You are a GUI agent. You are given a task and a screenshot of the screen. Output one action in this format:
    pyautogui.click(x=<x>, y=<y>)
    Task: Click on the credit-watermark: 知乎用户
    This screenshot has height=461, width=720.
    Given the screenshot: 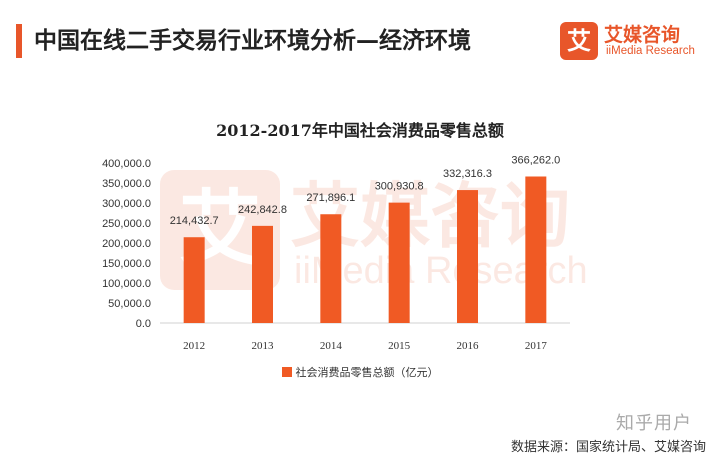 What is the action you would take?
    pyautogui.click(x=654, y=423)
    